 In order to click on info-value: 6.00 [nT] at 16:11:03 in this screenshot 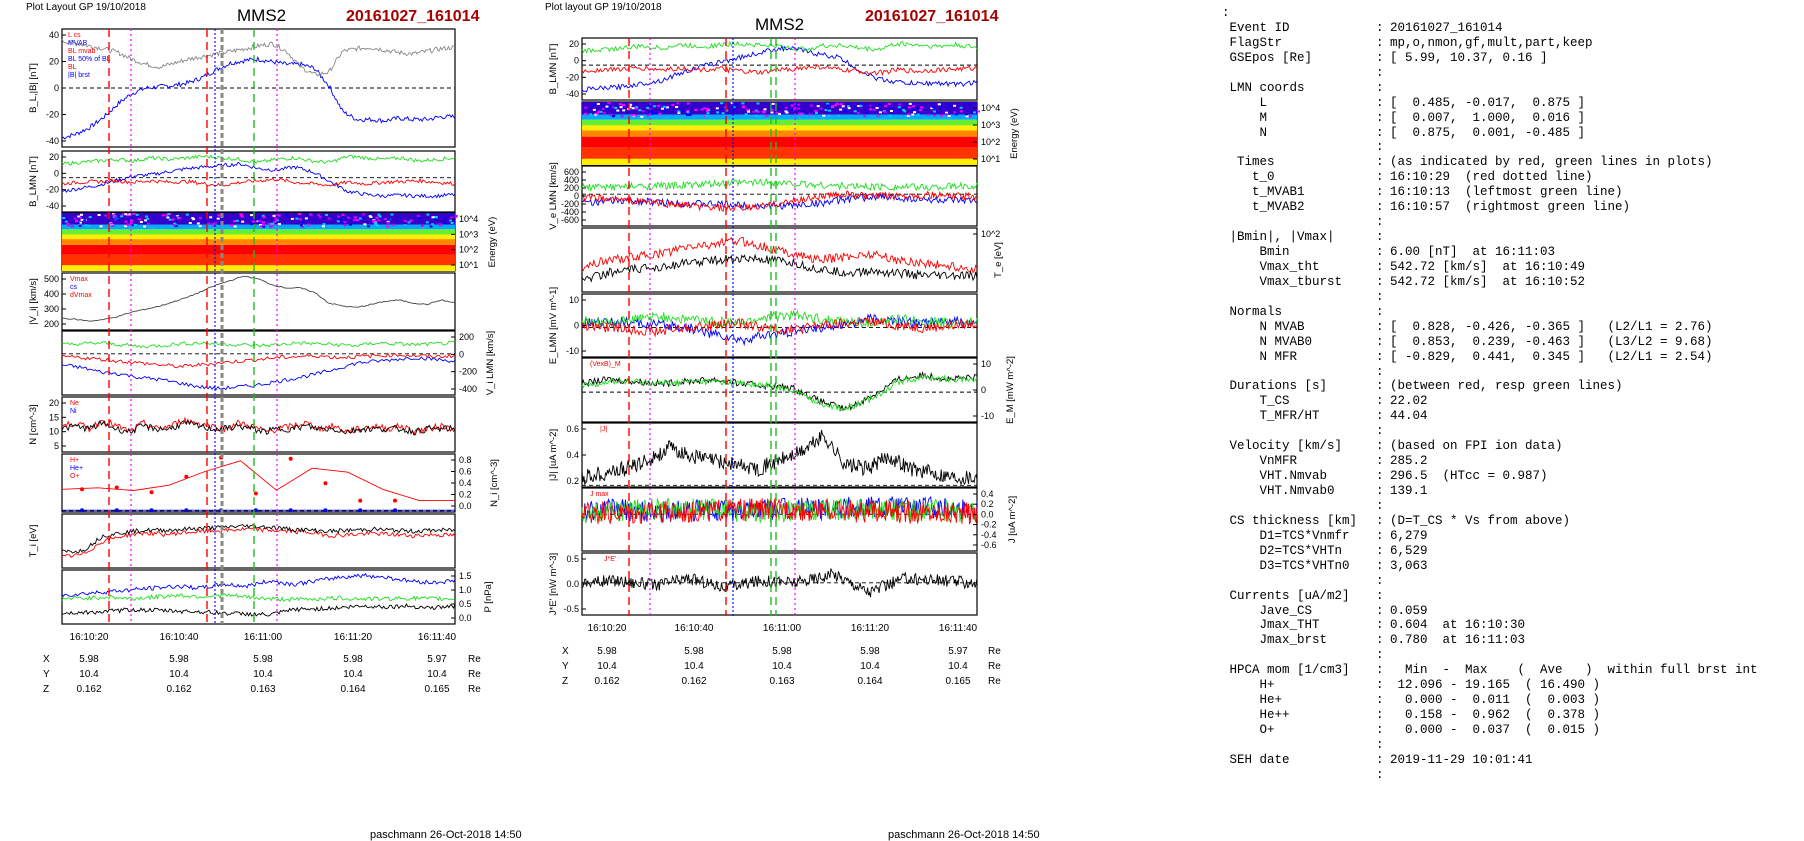, I will do `click(1473, 252)`.